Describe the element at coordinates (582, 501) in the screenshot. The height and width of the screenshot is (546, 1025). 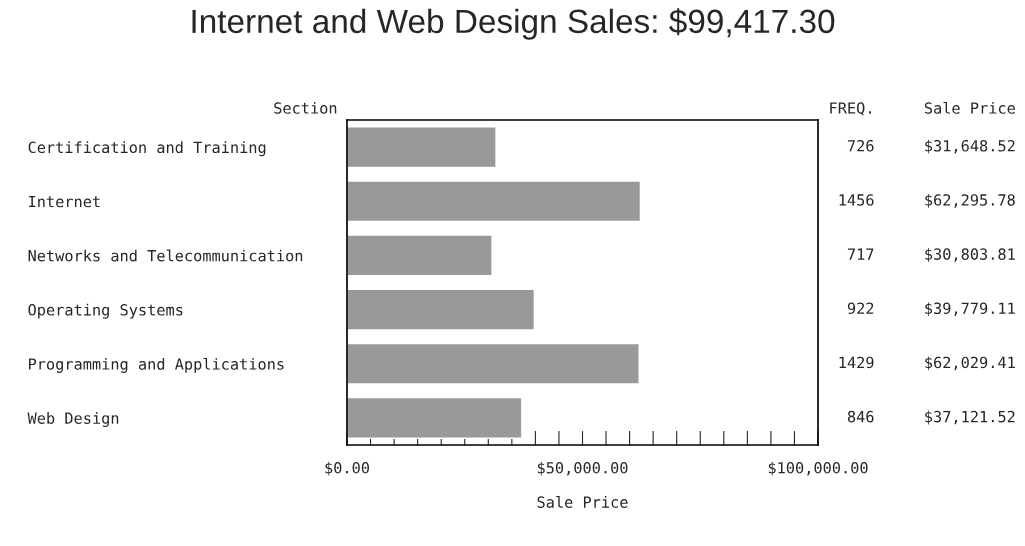
I see `x-axis-title: Sale Price` at that location.